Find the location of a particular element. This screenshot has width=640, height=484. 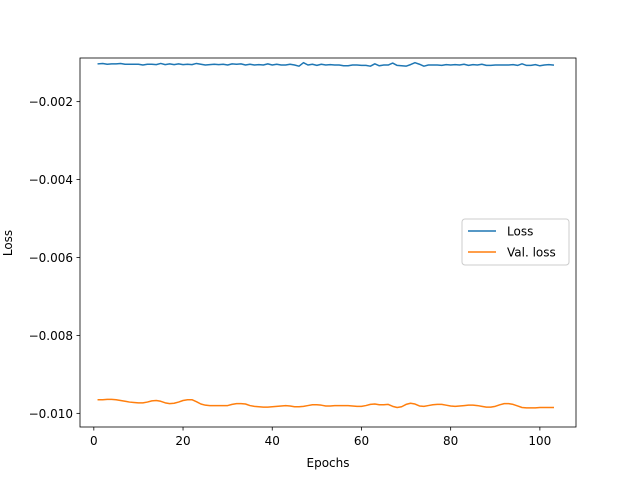

series-line-loss is located at coordinates (326, 64).